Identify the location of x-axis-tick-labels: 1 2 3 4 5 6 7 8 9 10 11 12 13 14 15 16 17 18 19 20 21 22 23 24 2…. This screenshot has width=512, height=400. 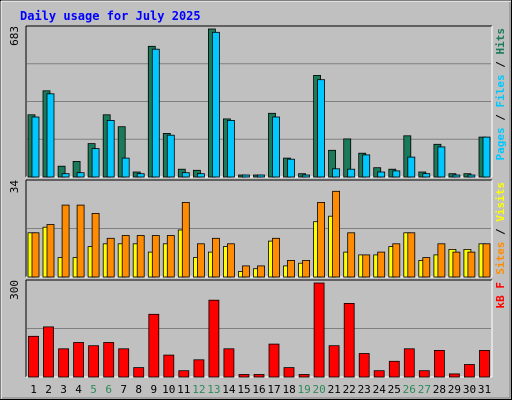
(260, 389).